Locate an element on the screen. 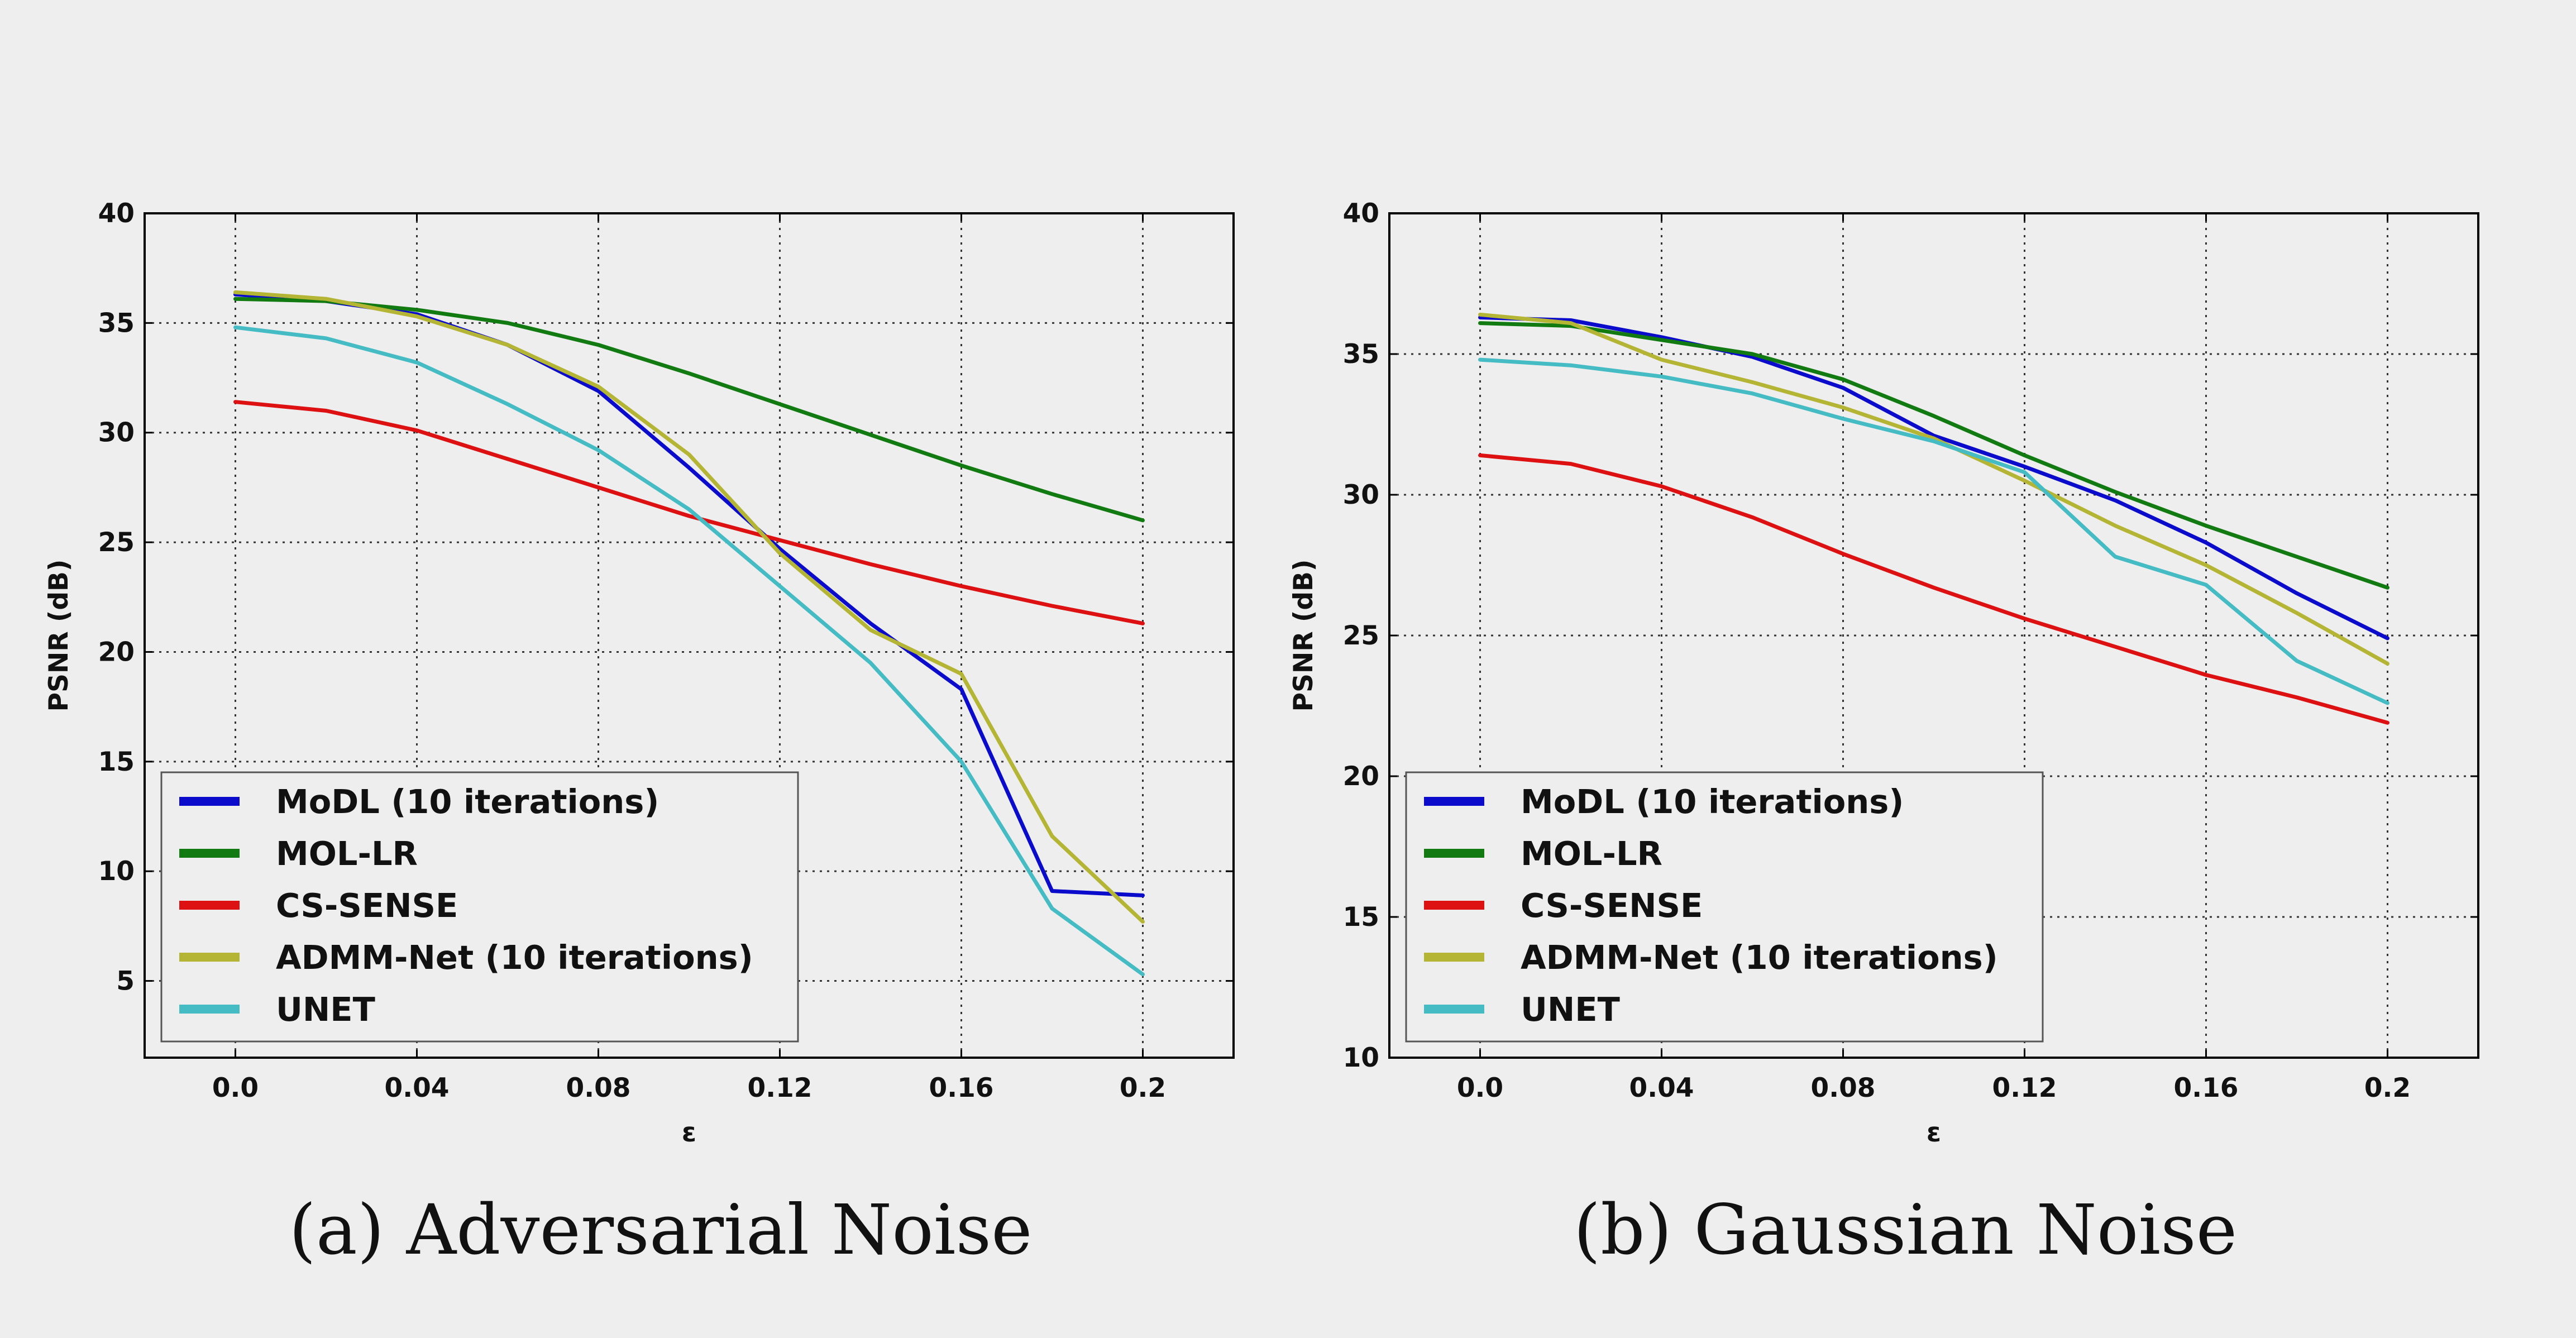  series-line-unet is located at coordinates (1933, 531).